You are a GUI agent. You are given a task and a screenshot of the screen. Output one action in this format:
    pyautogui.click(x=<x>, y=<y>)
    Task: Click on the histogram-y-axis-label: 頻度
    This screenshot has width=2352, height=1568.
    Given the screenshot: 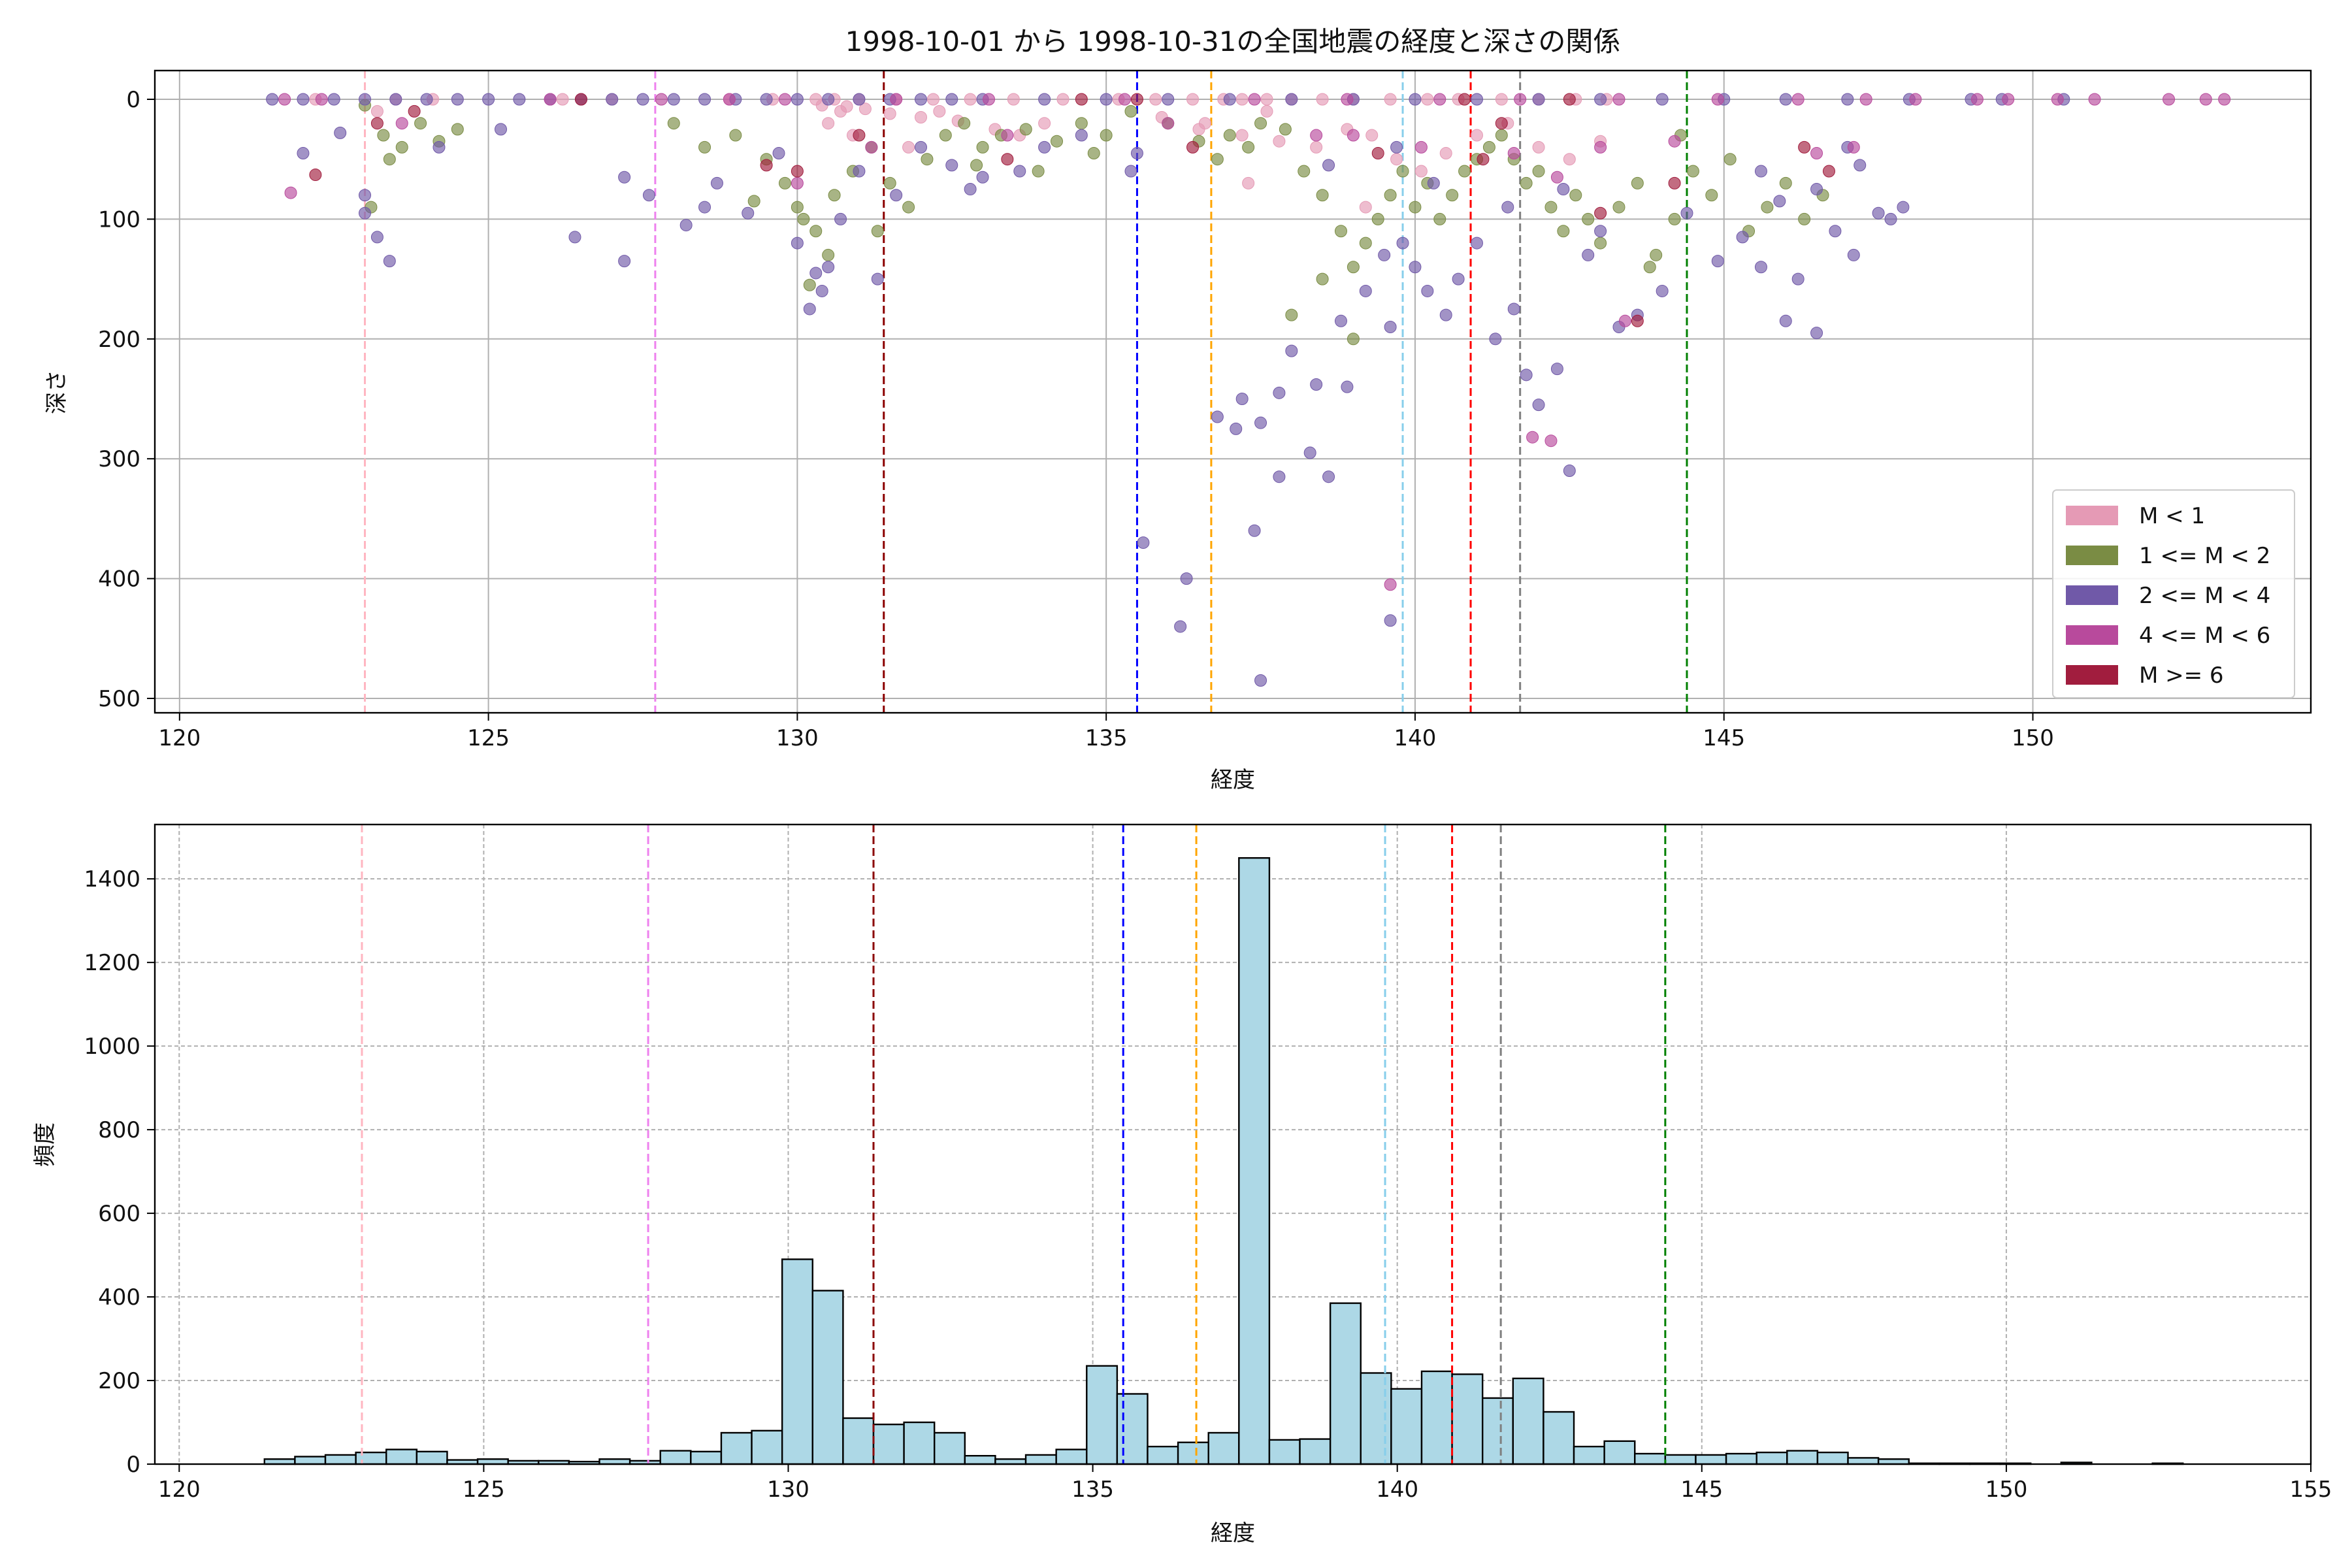 What is the action you would take?
    pyautogui.click(x=45, y=1144)
    